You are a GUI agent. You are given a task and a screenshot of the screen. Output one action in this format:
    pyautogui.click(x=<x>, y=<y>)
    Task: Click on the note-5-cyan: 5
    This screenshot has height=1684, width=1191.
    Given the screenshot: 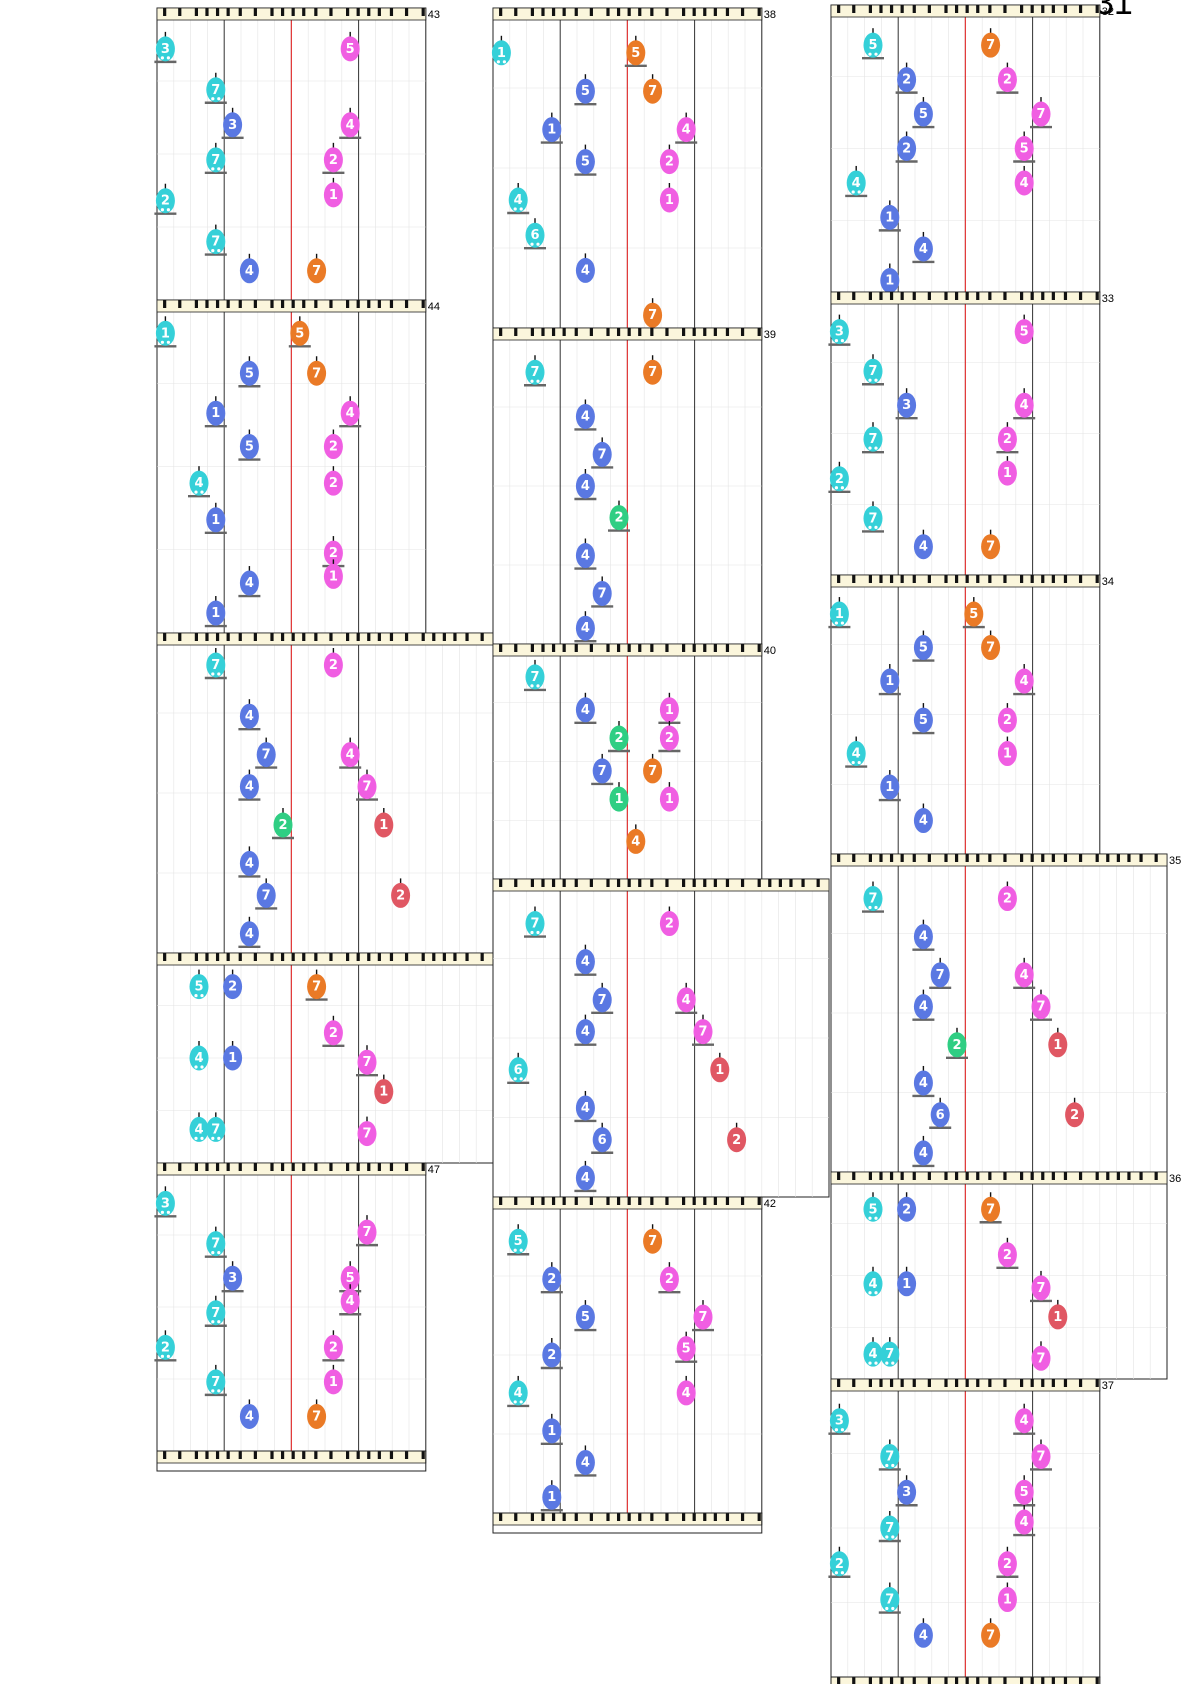 What is the action you would take?
    pyautogui.click(x=518, y=1240)
    